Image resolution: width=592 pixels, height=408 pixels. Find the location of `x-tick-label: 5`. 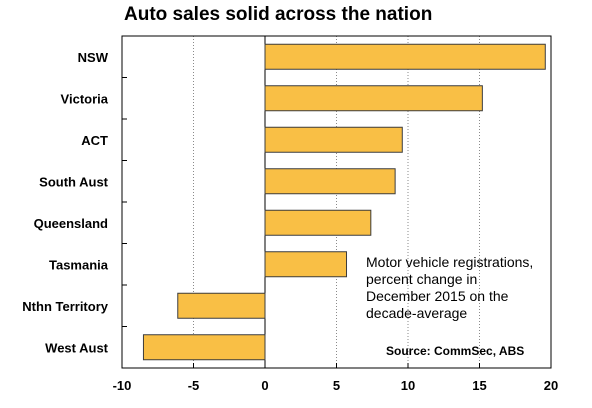

x-tick-label: 5 is located at coordinates (336, 385).